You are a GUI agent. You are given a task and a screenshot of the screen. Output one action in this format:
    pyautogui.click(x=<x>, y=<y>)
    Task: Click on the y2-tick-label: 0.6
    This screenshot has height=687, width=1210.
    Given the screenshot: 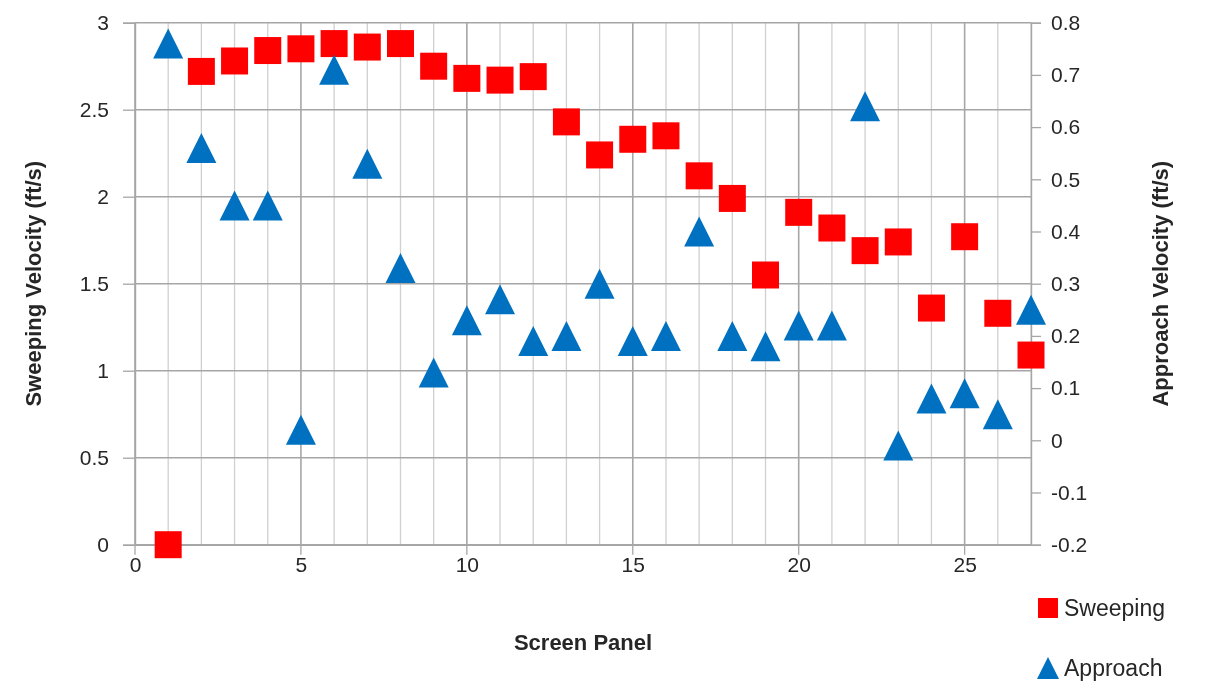 What is the action you would take?
    pyautogui.click(x=1066, y=127)
    